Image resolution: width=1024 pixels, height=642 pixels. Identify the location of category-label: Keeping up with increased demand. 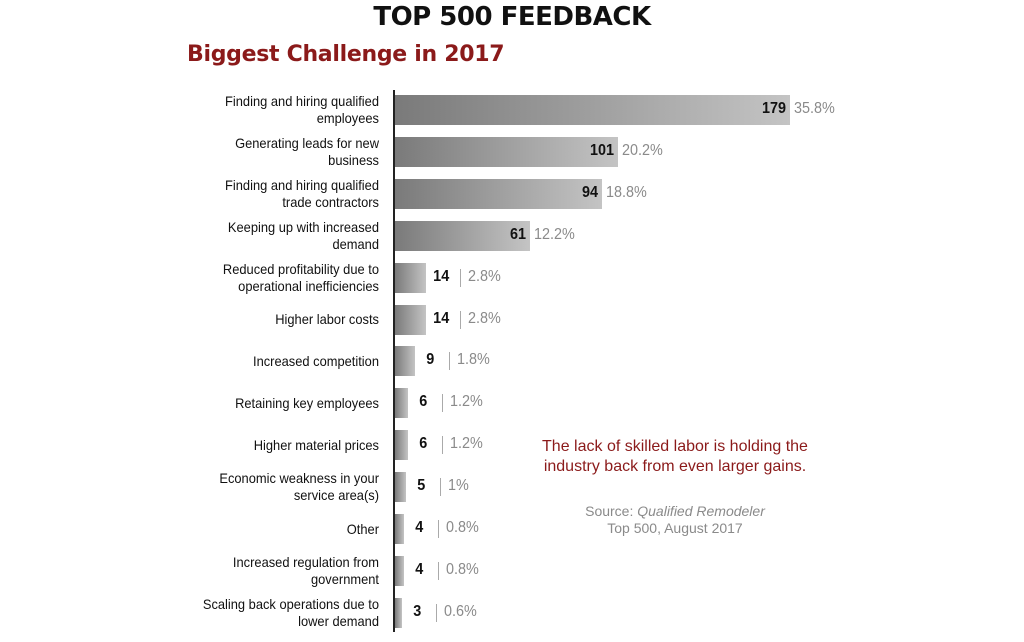
(303, 235).